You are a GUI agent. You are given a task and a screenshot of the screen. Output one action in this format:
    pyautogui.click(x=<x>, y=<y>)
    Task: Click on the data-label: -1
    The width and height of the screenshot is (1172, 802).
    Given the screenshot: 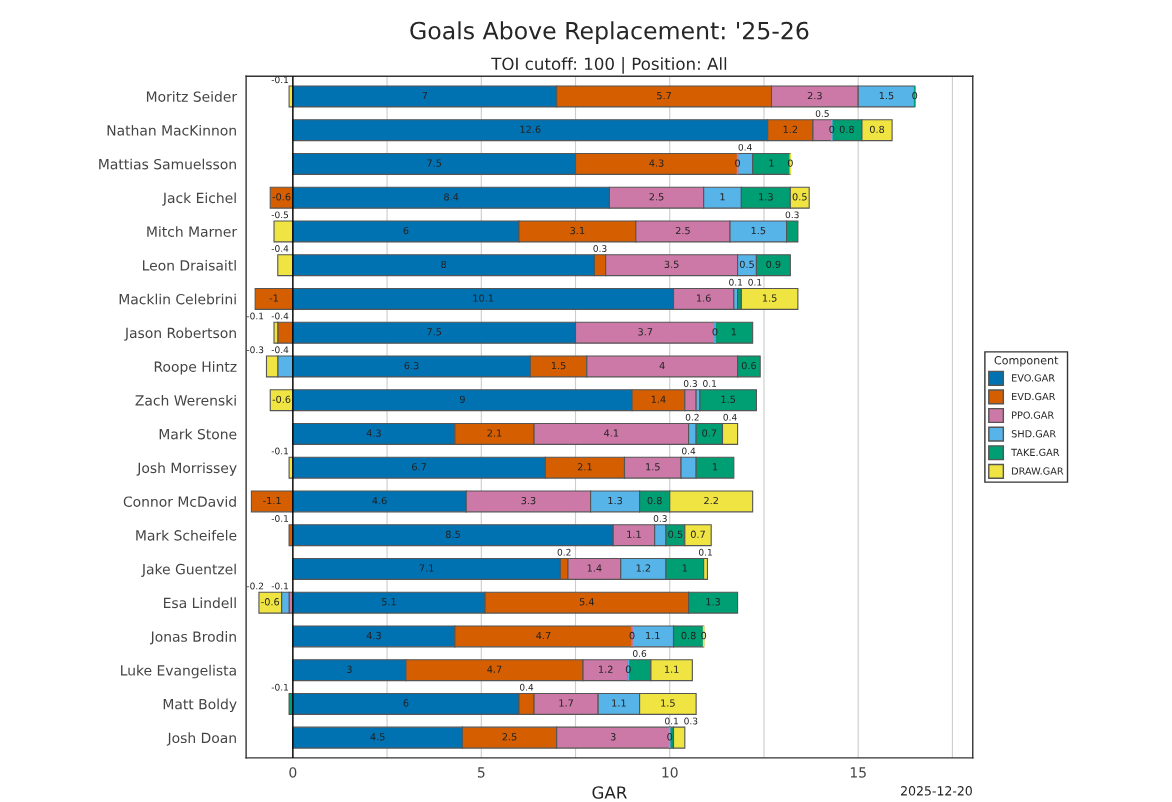 What is the action you would take?
    pyautogui.click(x=273, y=298)
    